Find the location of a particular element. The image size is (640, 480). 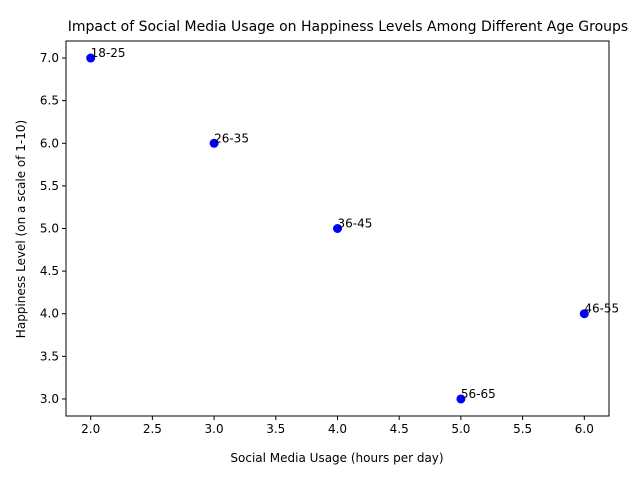

x-tick-label: 3.5 is located at coordinates (275, 429).